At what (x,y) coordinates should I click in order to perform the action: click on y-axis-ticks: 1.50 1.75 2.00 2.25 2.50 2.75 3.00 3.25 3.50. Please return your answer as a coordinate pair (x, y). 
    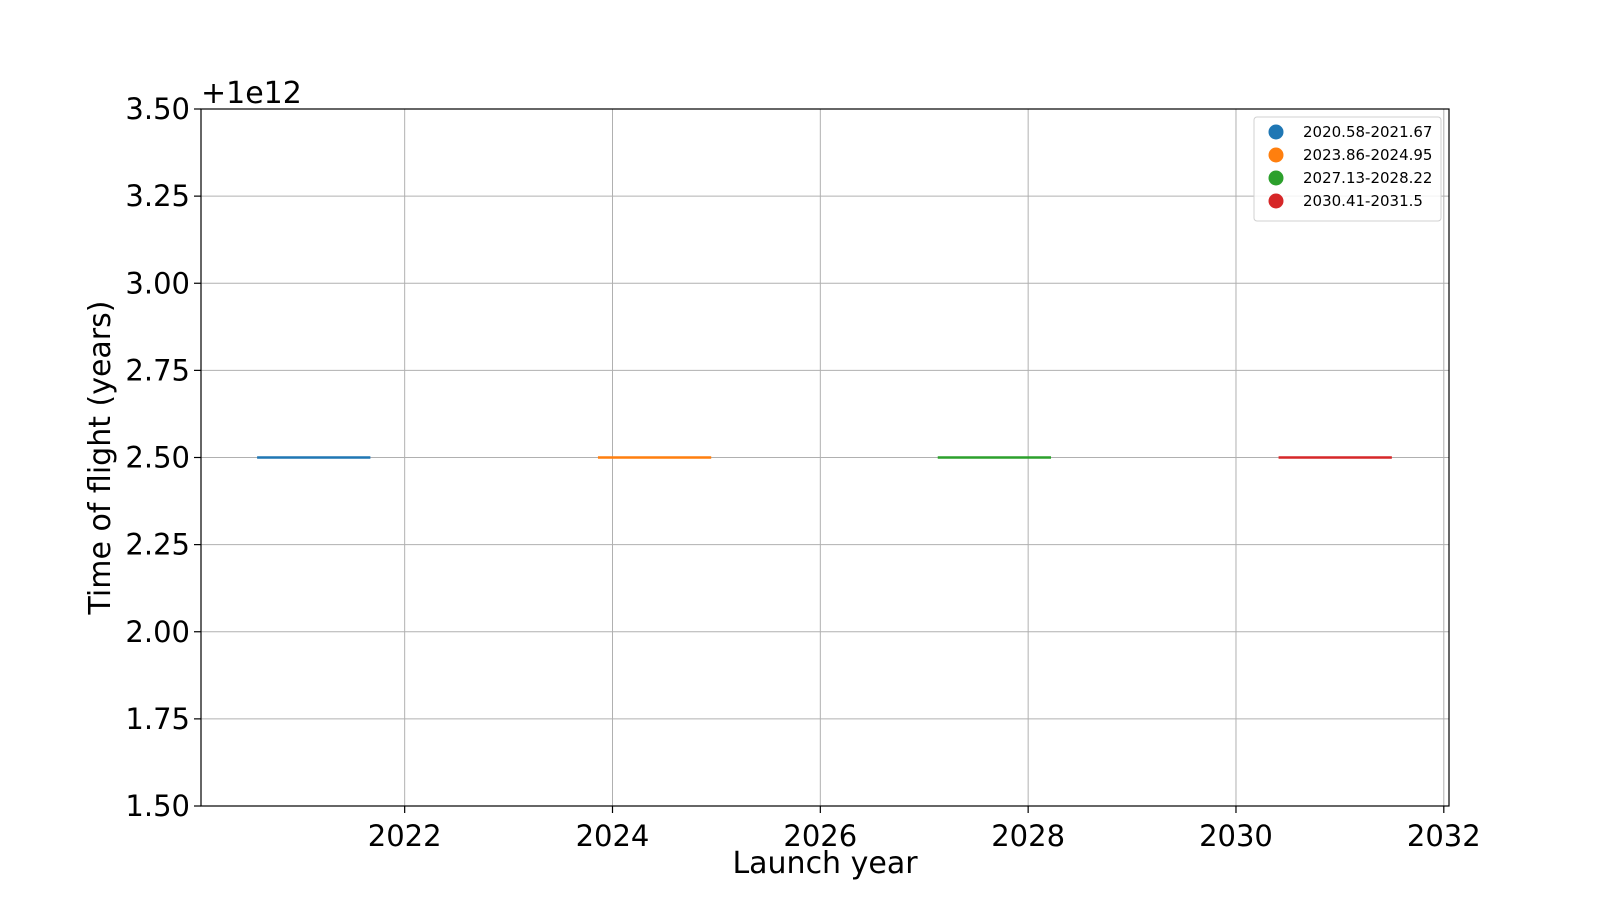
    Looking at the image, I should click on (163, 457).